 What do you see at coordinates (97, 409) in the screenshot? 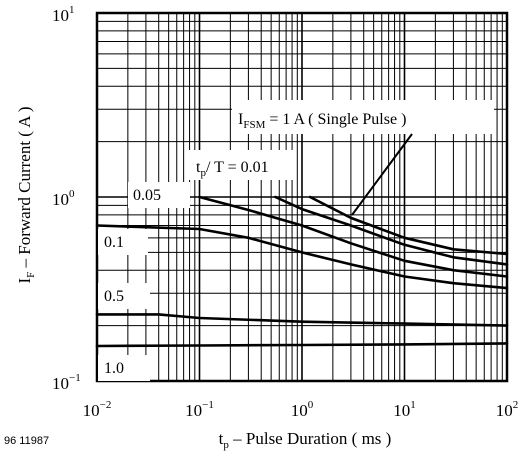
I see `x-tick-label: 10⁻²` at bounding box center [97, 409].